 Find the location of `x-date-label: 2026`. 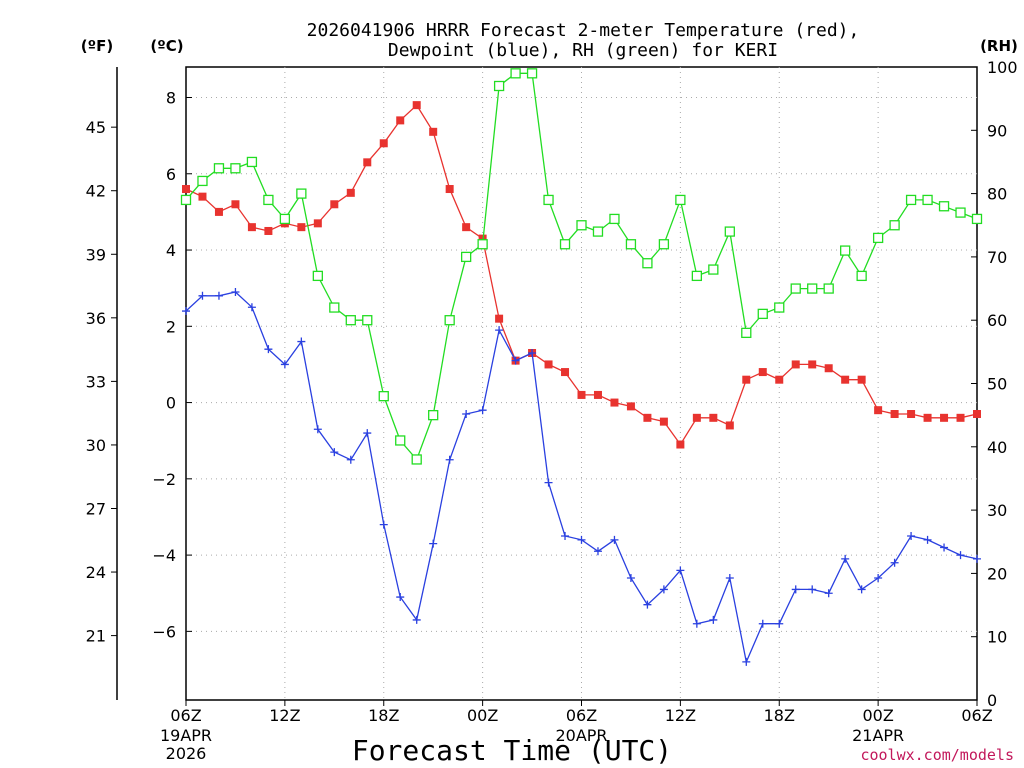

x-date-label: 2026 is located at coordinates (186, 753).